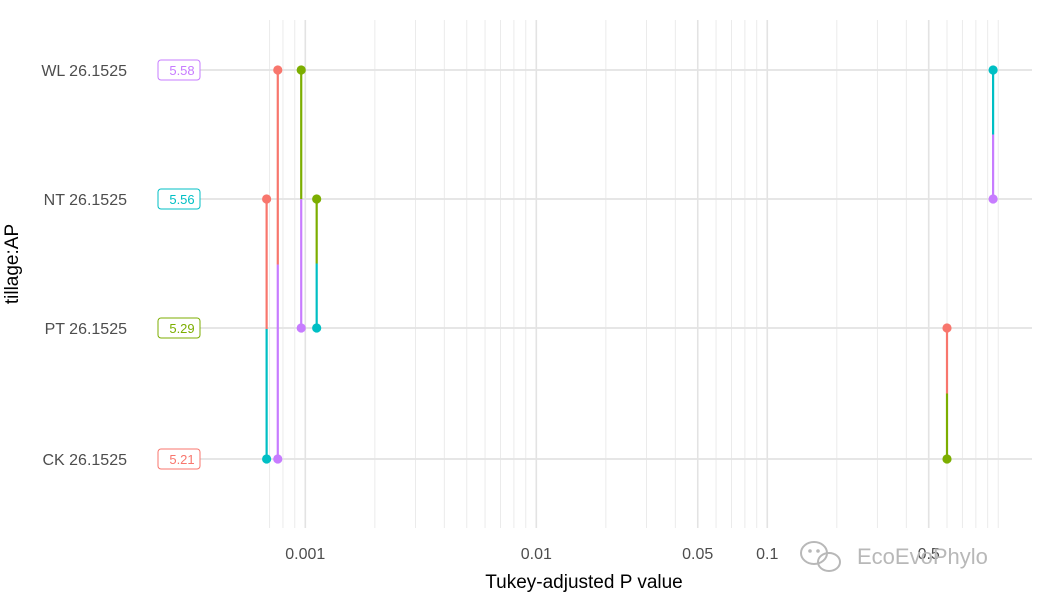 This screenshot has height=604, width=1047. I want to click on y-tick-labels: CK 26.1525 PT 26.1525 NT 26.1525 WL 26.1525, so click(84, 266).